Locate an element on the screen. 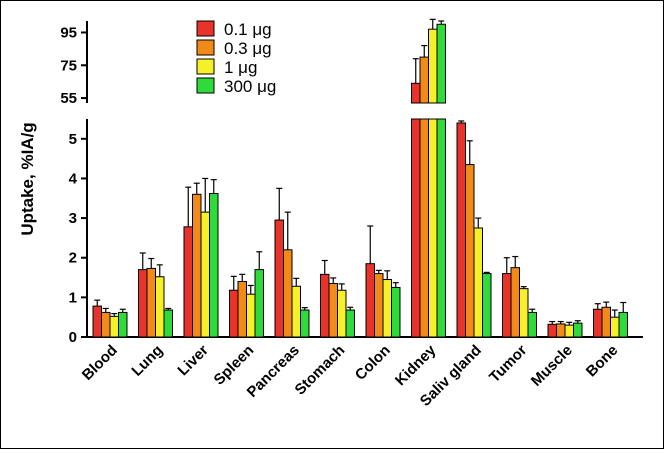  x-tick-label: Bone is located at coordinates (602, 361).